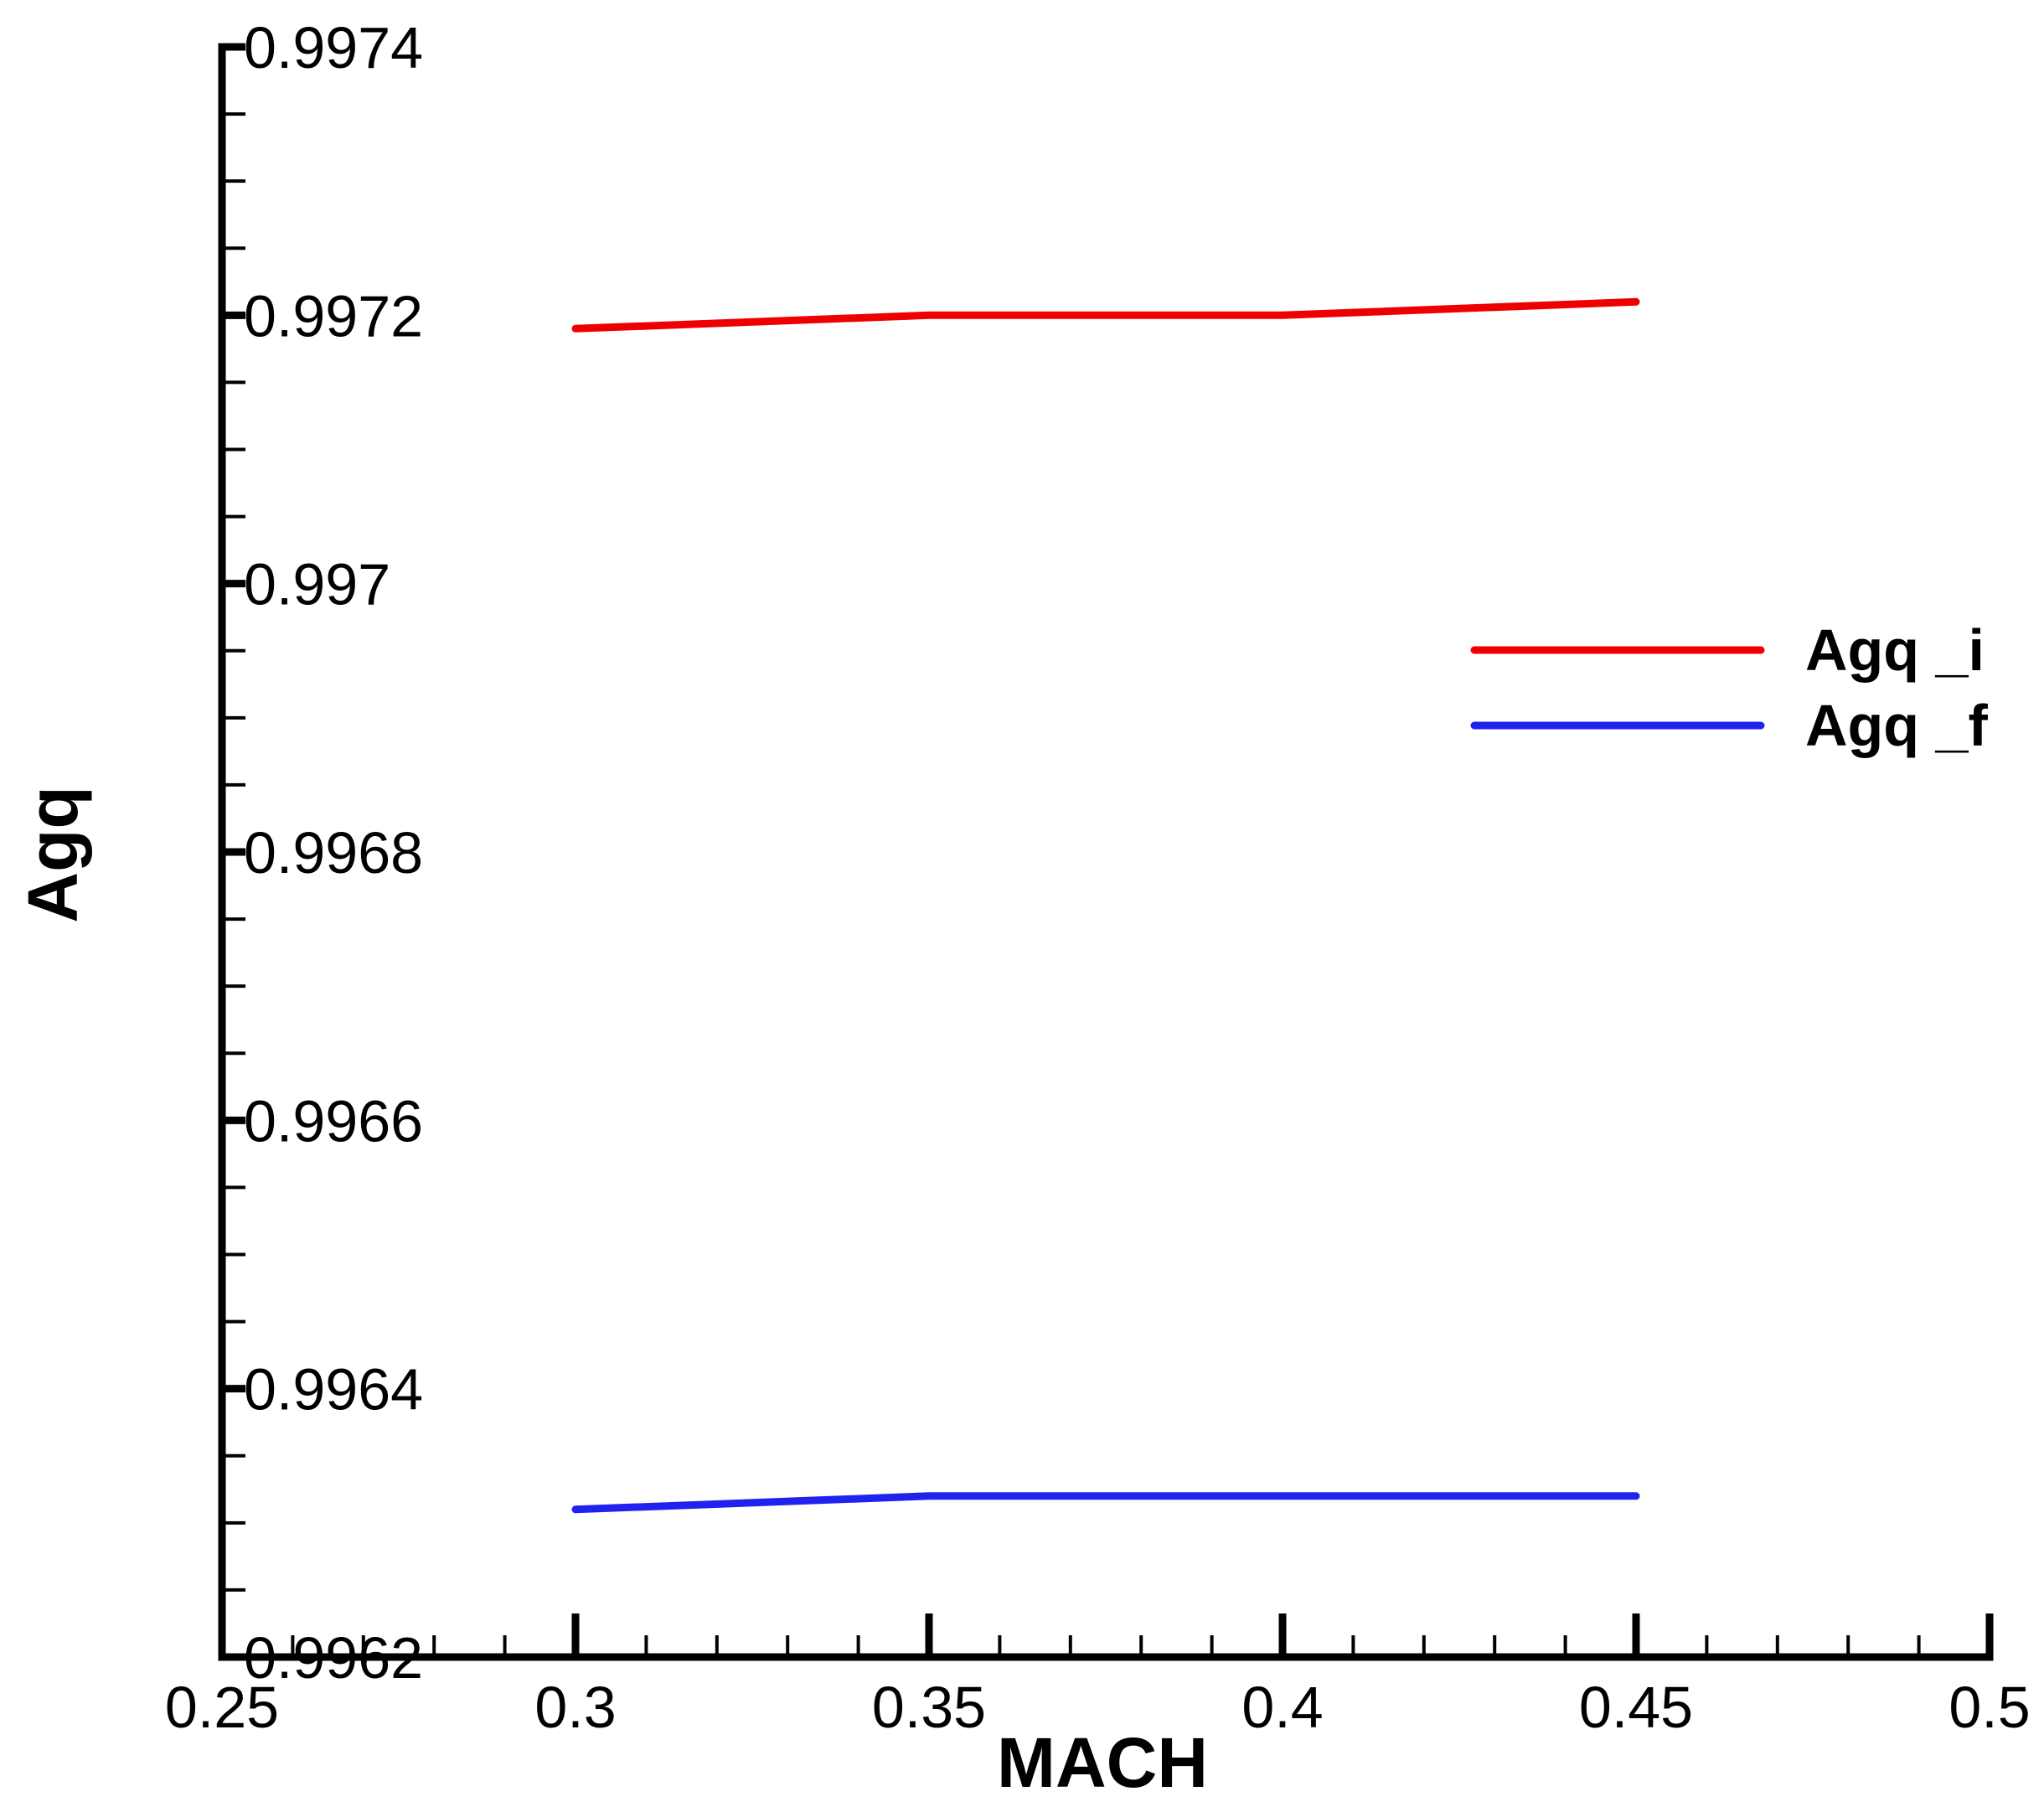 The image size is (2044, 1807). Describe the element at coordinates (334, 852) in the screenshot. I see `y-tick-label: 0.9968` at that location.